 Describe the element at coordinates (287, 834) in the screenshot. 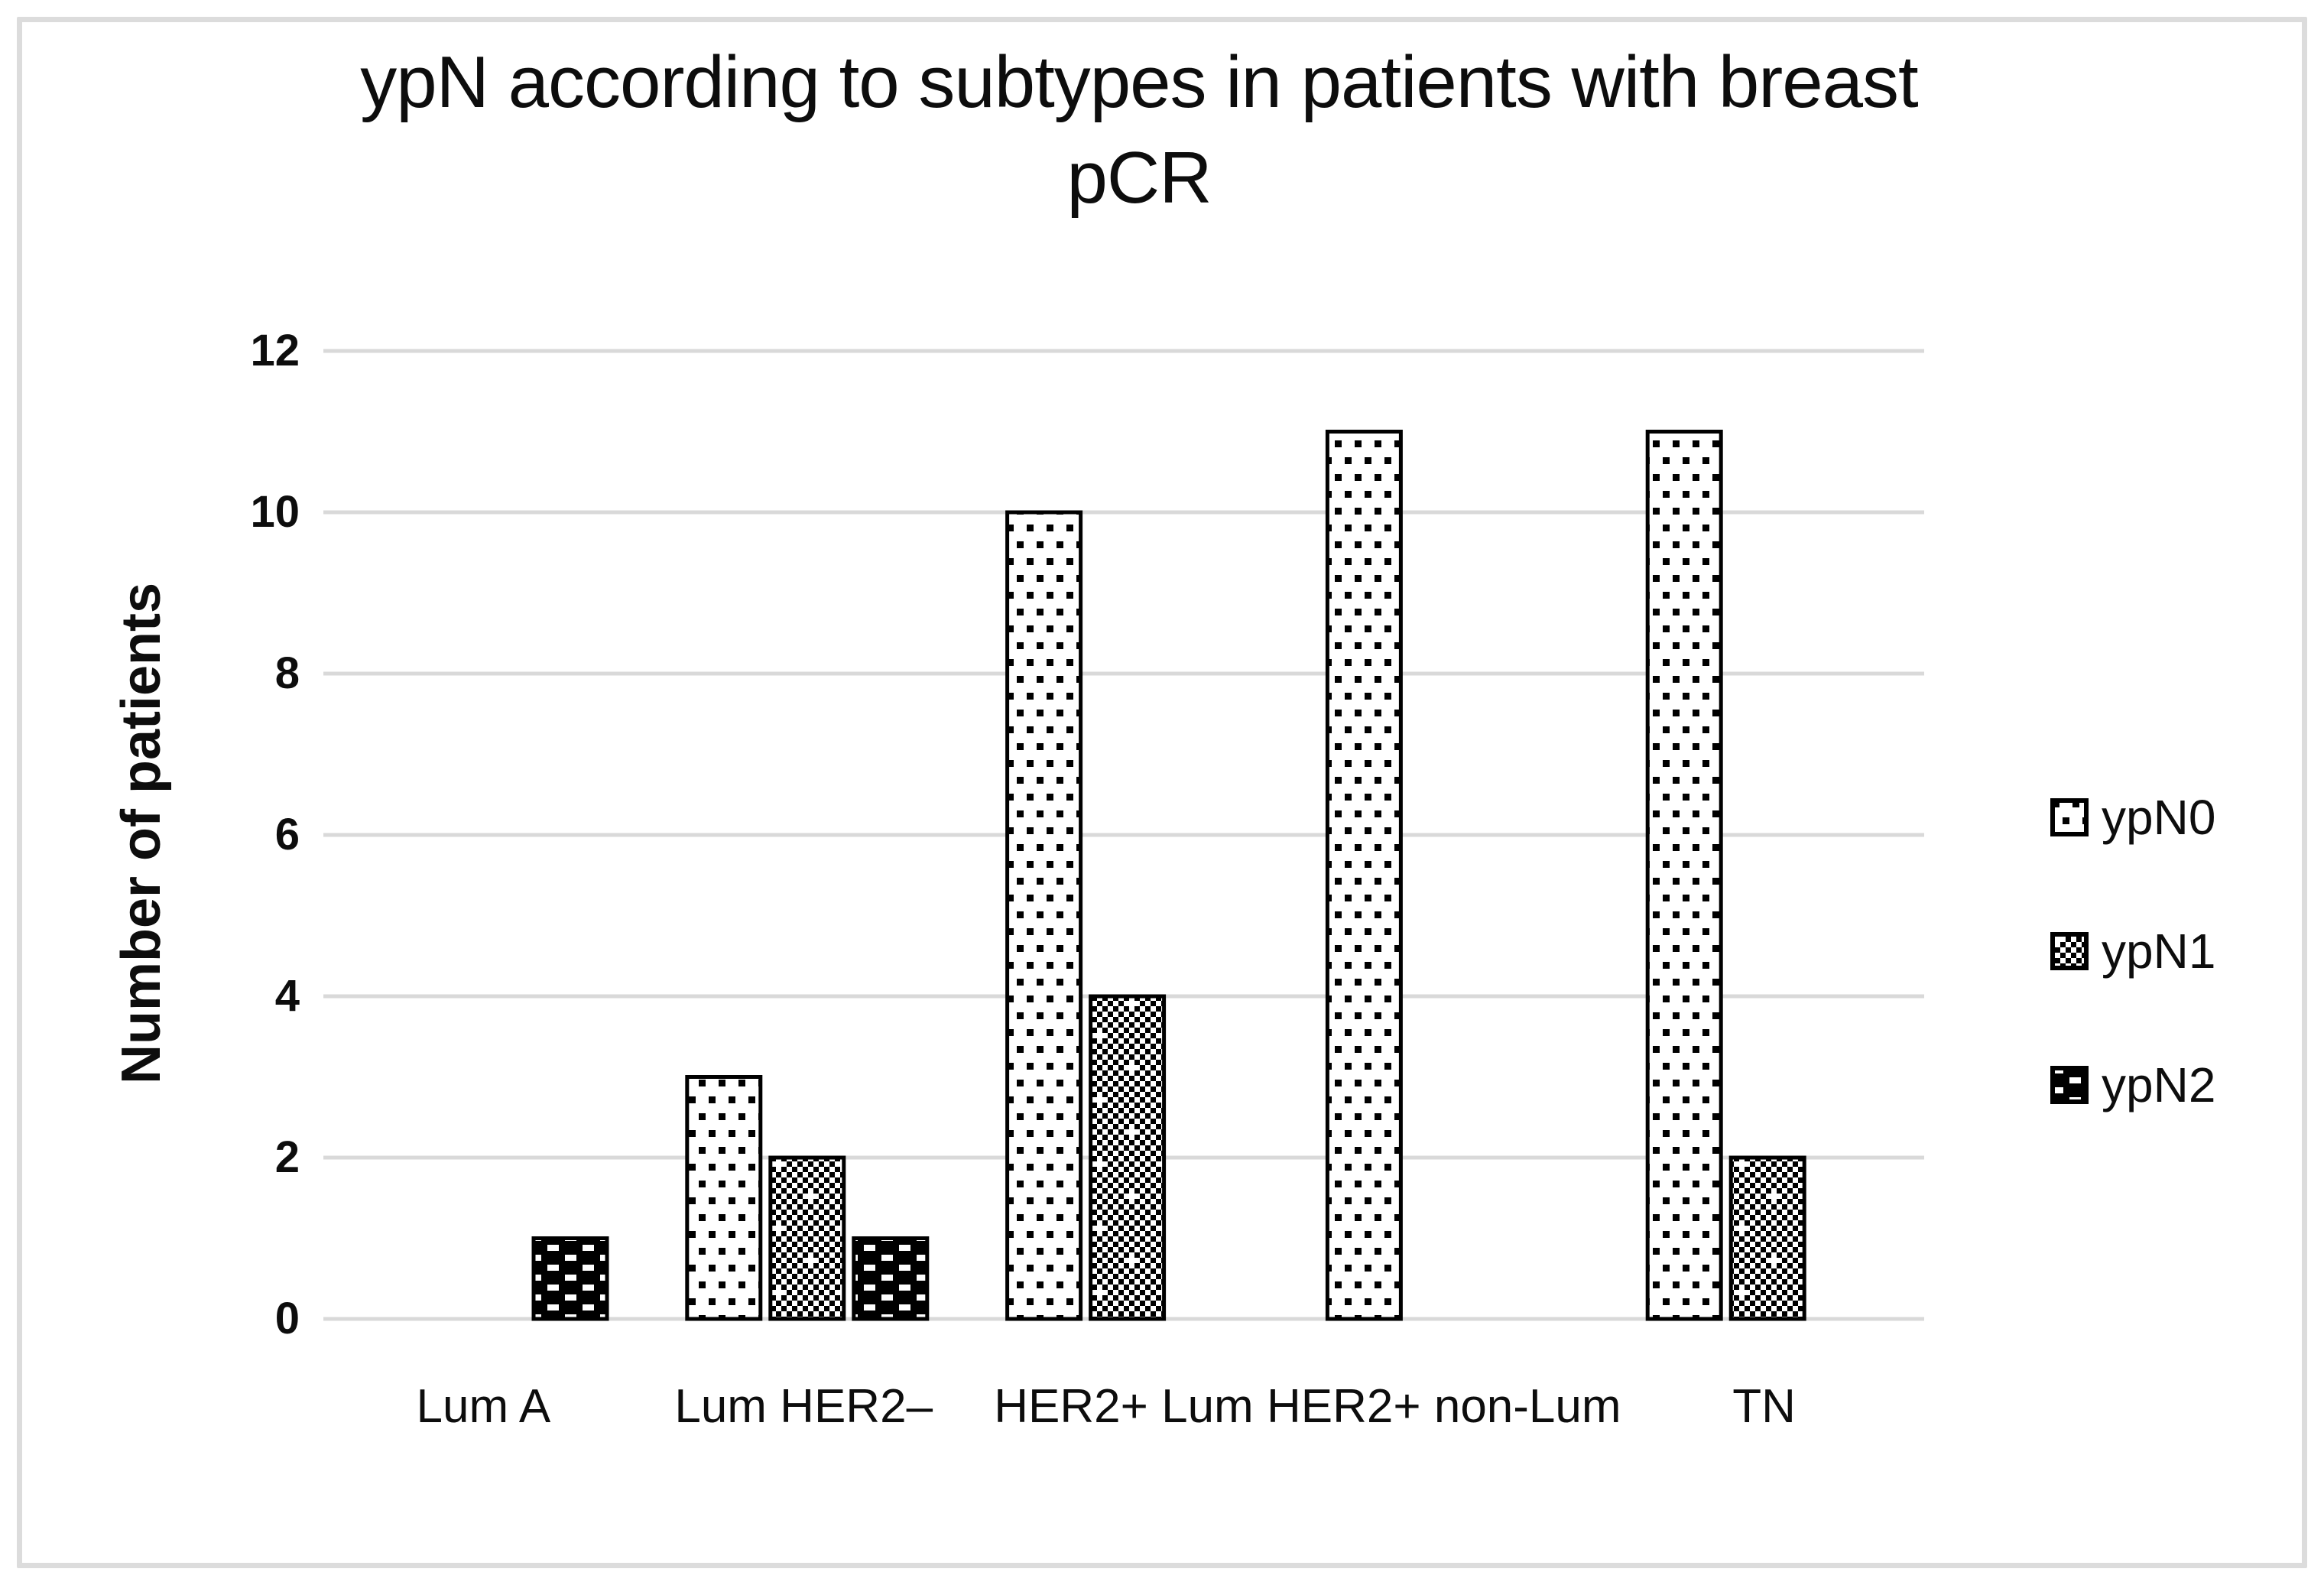

I see `y-tick-label: 6` at that location.